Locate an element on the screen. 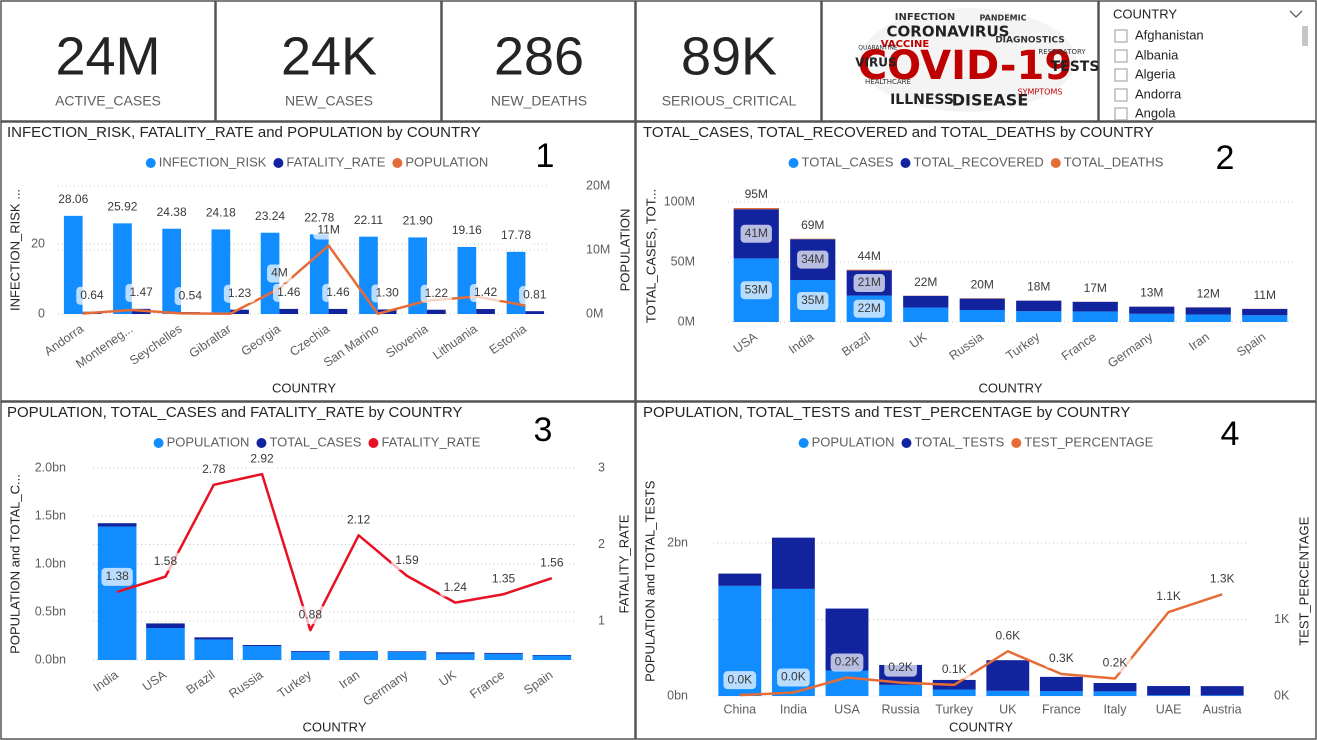  data-label: 1.38 is located at coordinates (117, 576).